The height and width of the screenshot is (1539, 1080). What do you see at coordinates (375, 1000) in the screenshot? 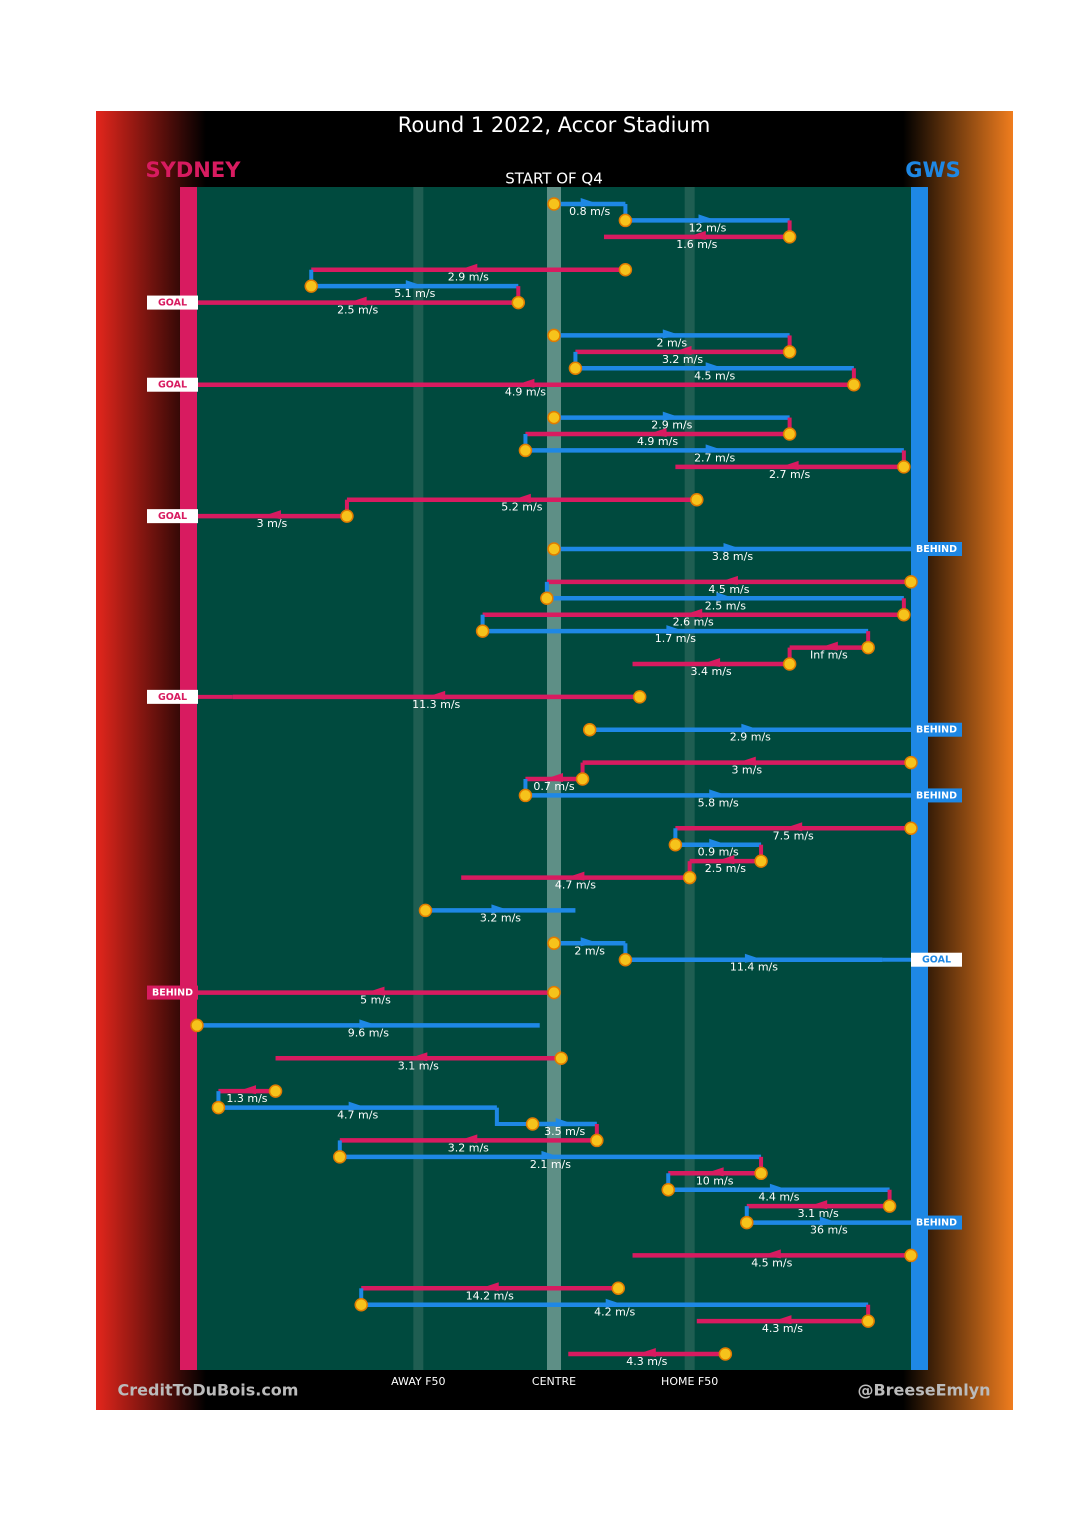
I see `speed-label: 5 m/s` at bounding box center [375, 1000].